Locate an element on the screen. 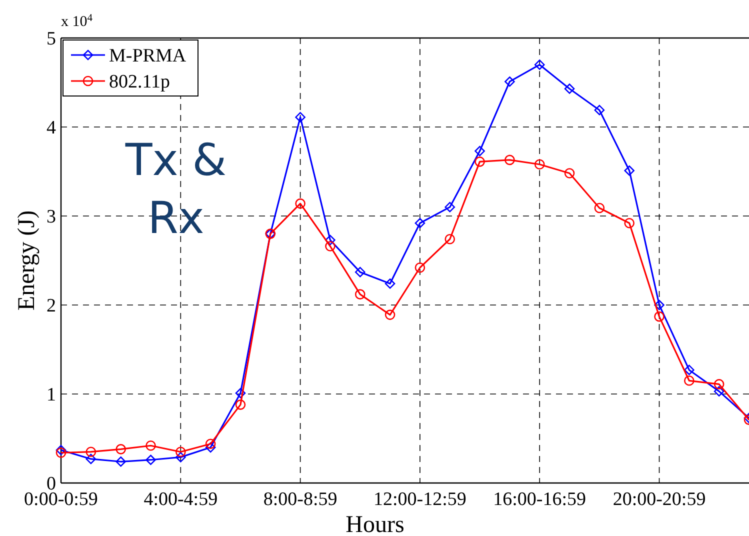  text: x 10$^{4}$ is located at coordinates (77, 21).